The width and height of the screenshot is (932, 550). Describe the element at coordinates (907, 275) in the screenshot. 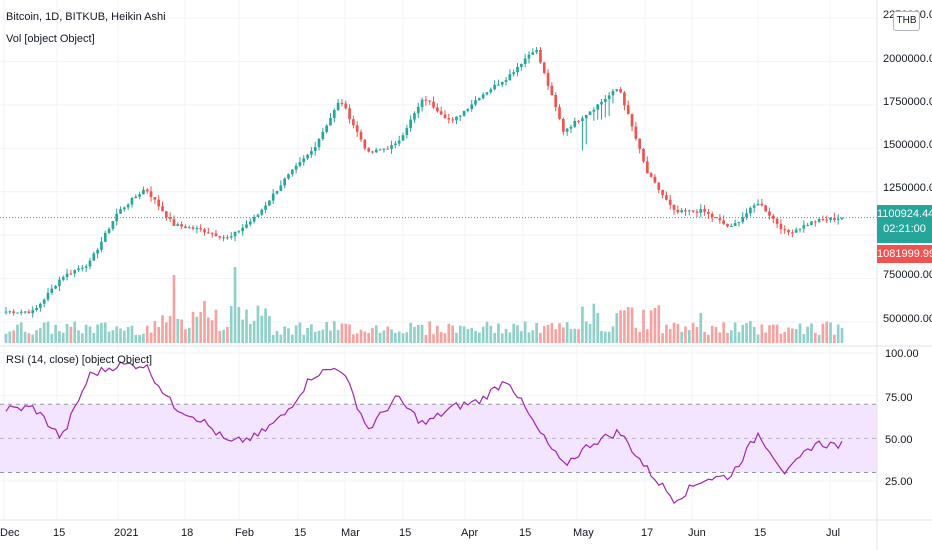

I see `price-tick-label: 750000.00` at that location.